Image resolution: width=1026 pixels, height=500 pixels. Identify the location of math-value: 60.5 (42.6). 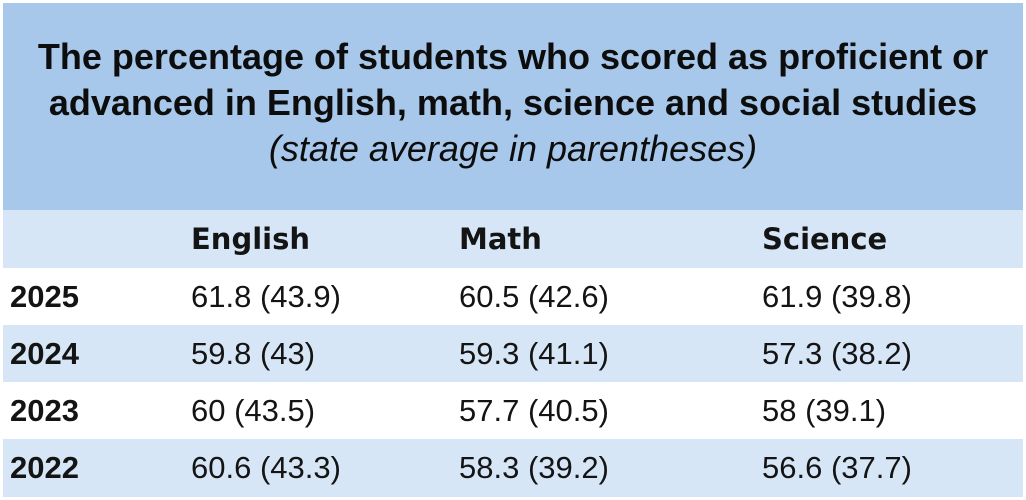
(534, 296).